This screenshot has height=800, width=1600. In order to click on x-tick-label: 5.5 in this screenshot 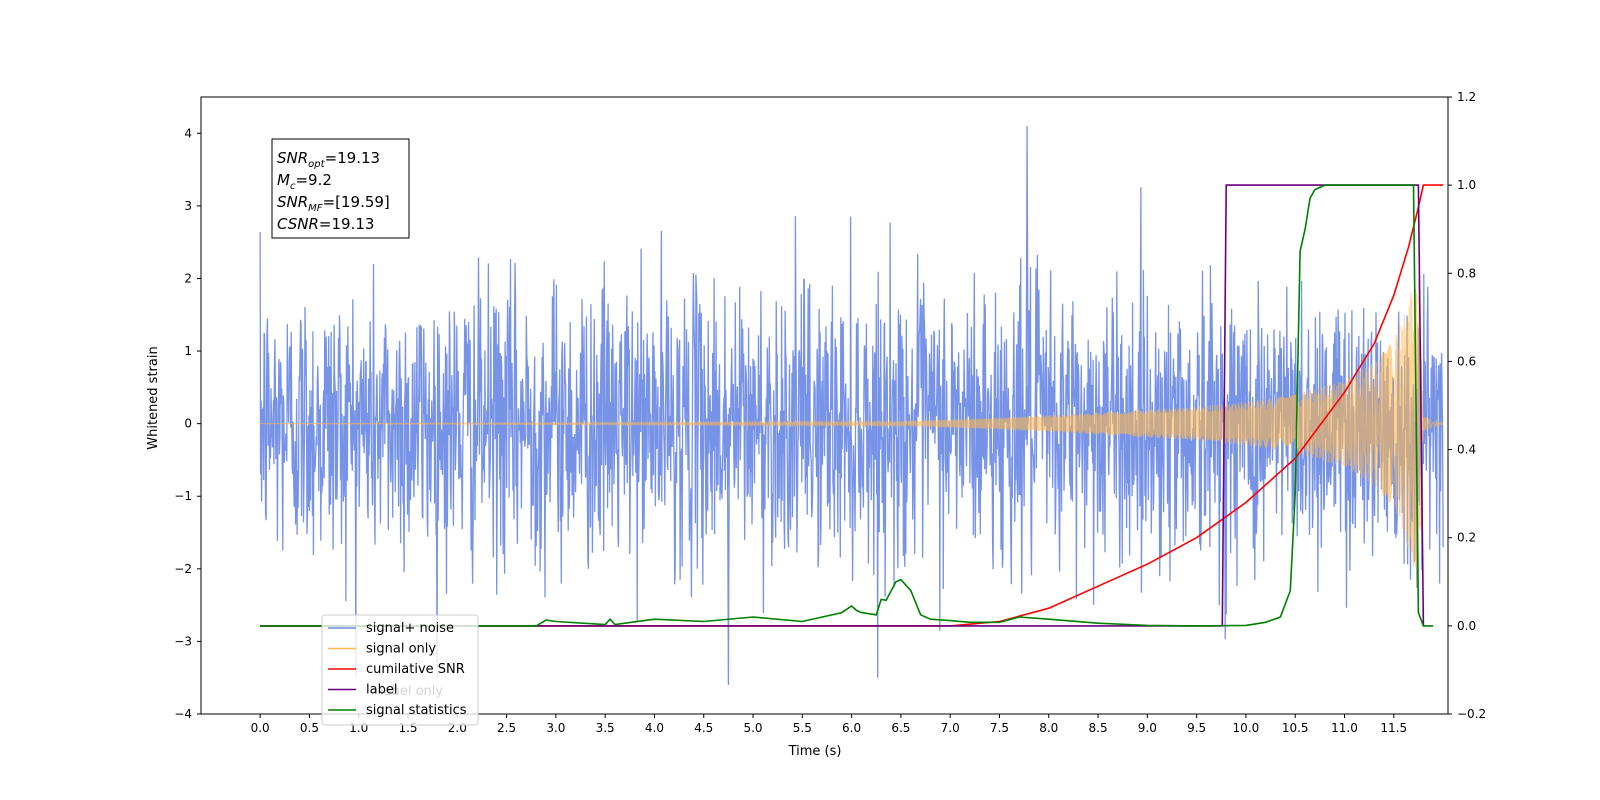, I will do `click(802, 728)`.